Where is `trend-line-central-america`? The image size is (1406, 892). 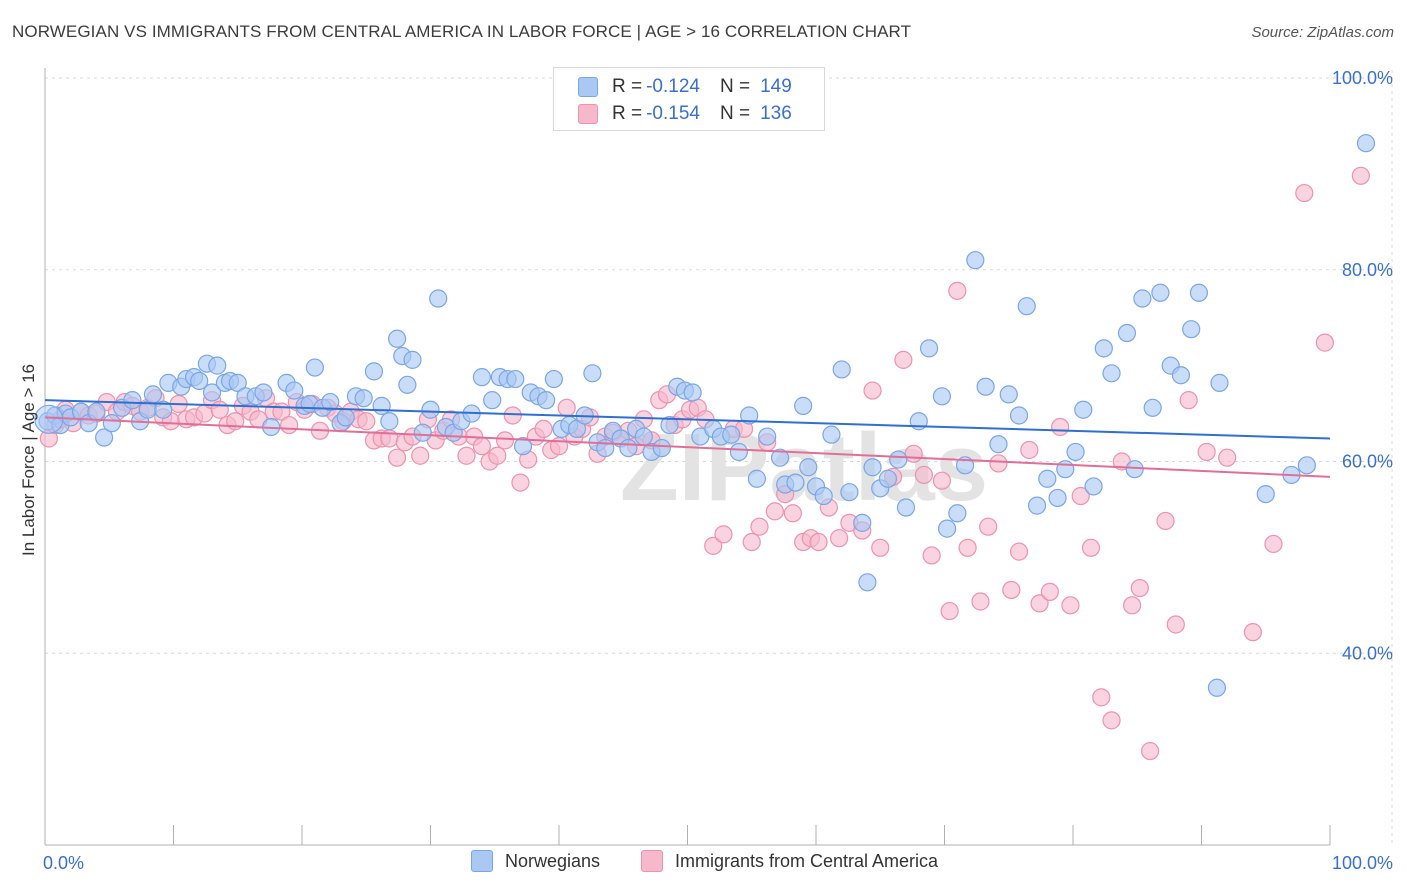
trend-line-central-america is located at coordinates (687, 447).